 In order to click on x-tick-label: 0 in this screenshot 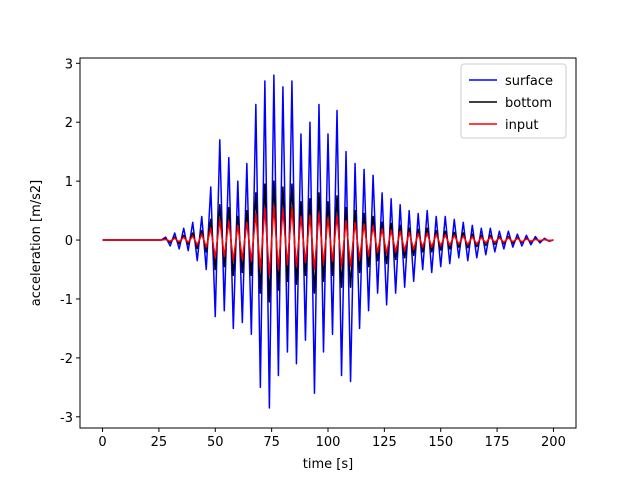, I will do `click(102, 442)`.